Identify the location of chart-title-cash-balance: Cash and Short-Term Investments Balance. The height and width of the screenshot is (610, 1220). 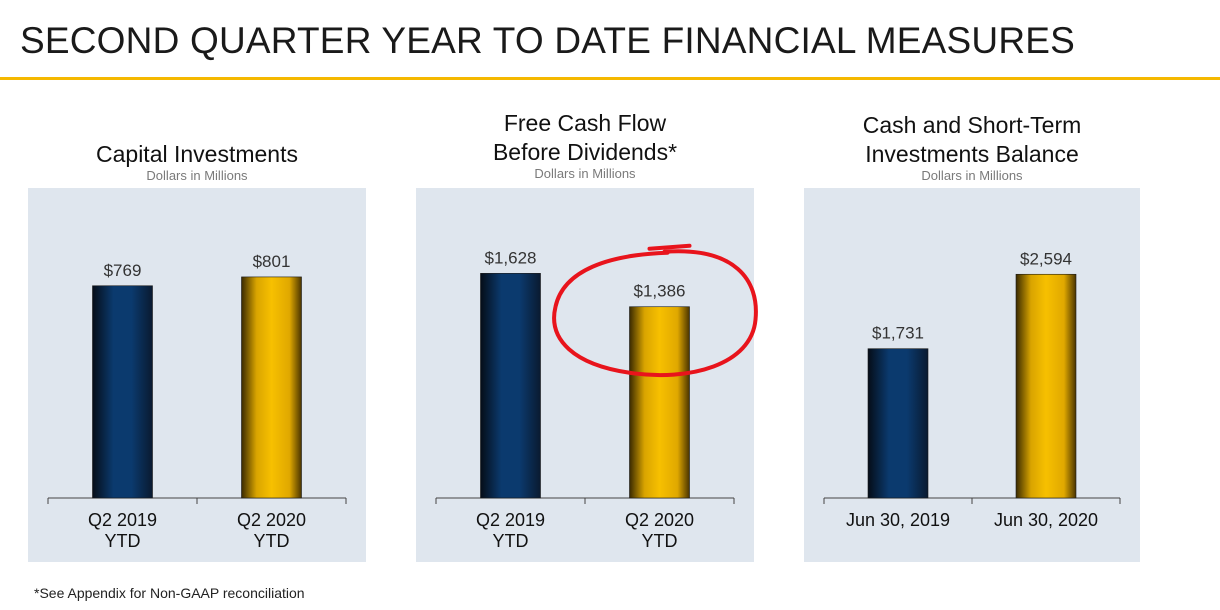
(972, 140).